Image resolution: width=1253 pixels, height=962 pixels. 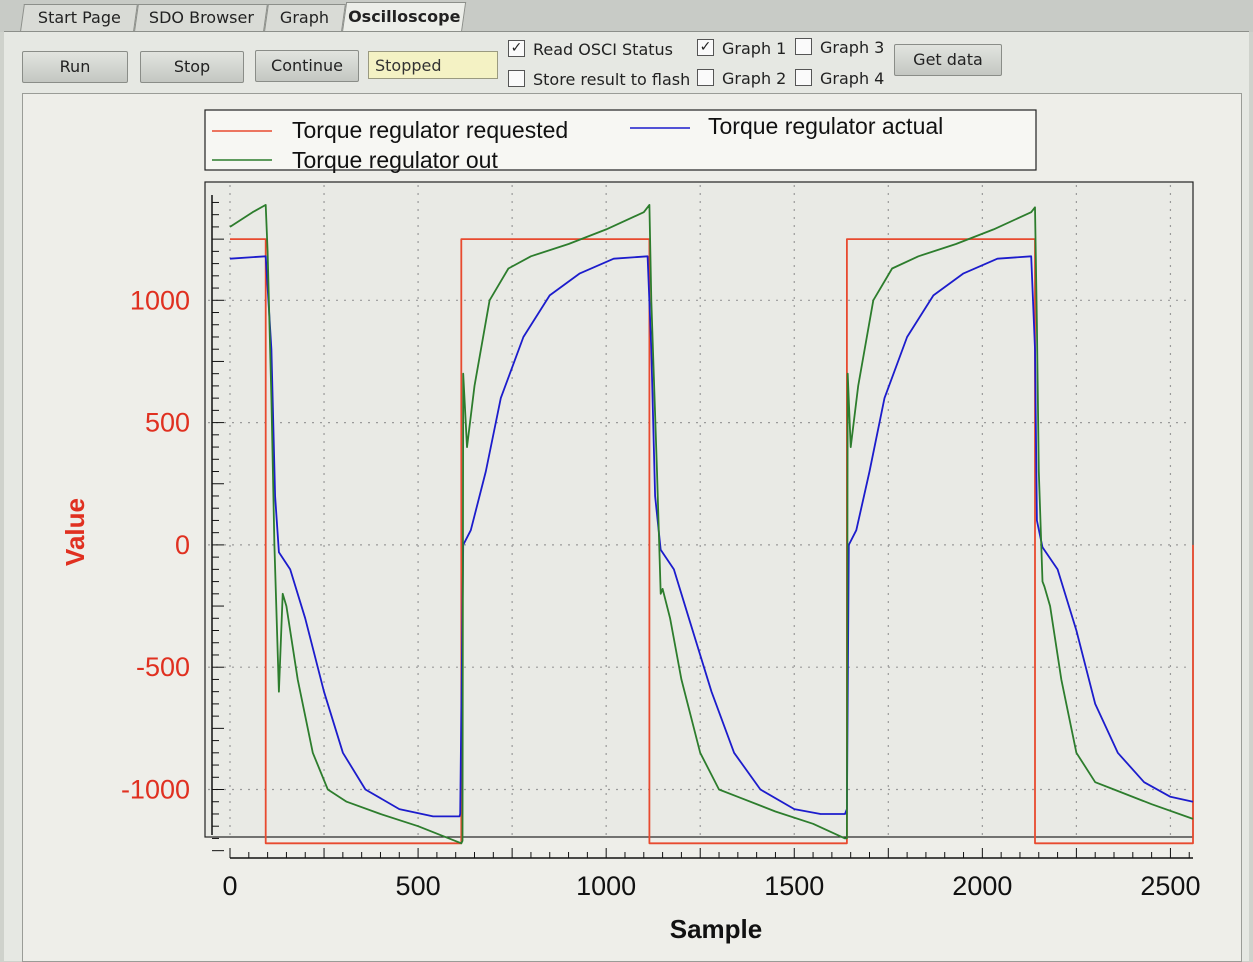 I want to click on x-tick-label-1: 500, so click(x=418, y=886).